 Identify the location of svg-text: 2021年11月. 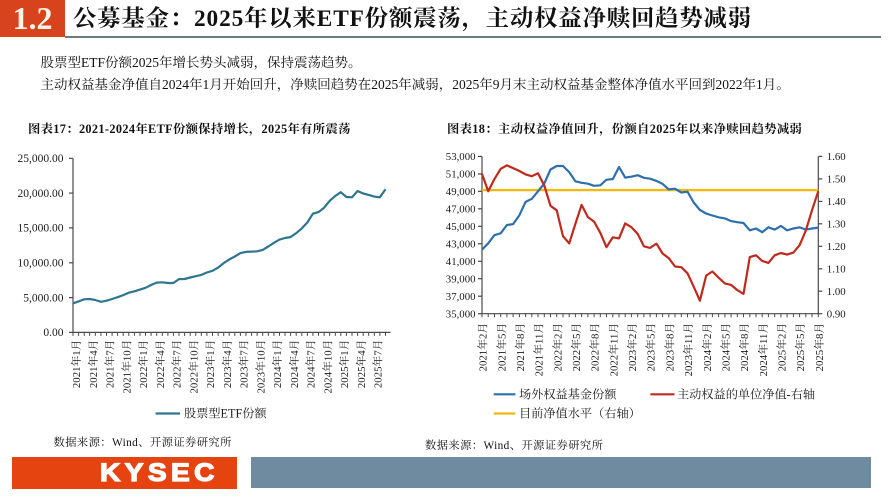
(539, 350).